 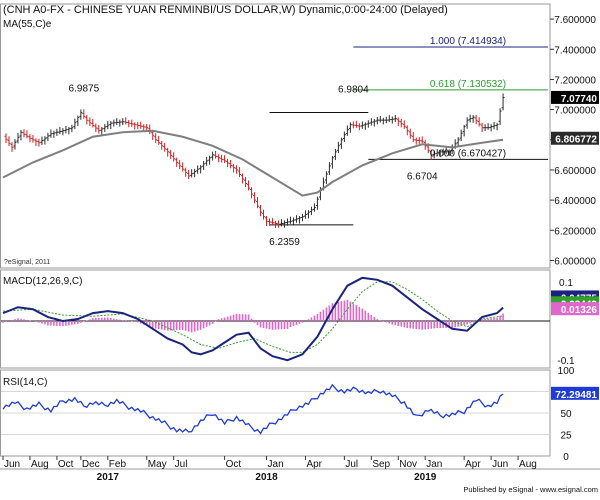 What do you see at coordinates (575, 231) in the screenshot?
I see `price-y-tick-label: 6.200000` at bounding box center [575, 231].